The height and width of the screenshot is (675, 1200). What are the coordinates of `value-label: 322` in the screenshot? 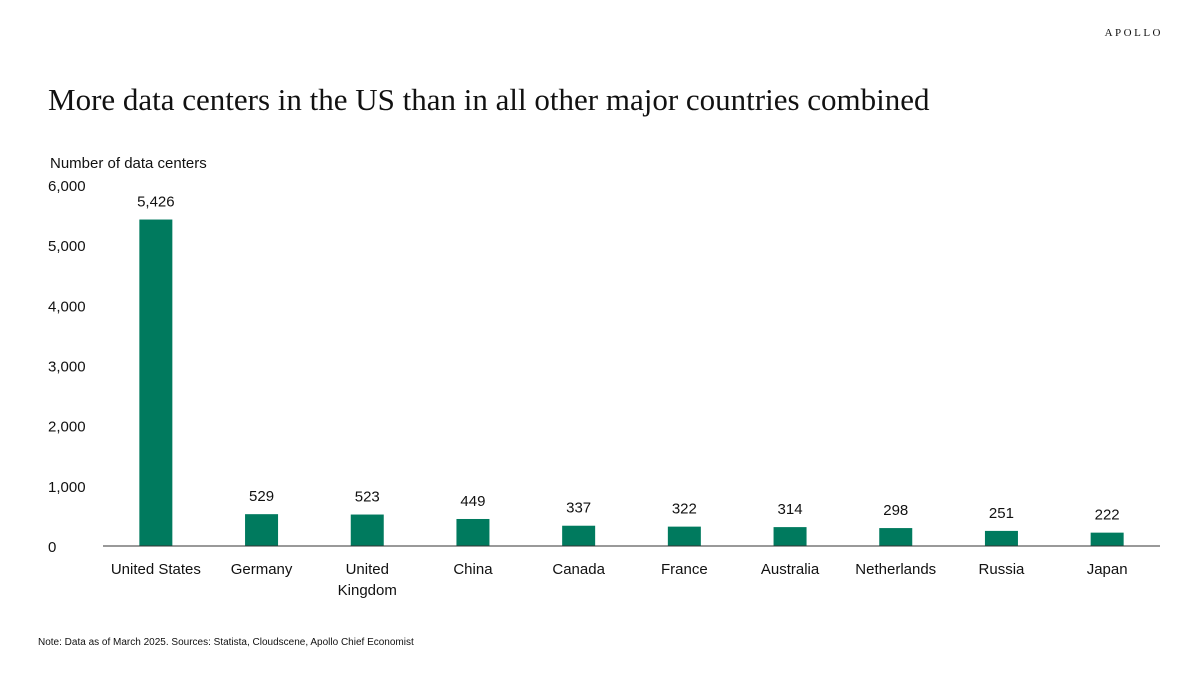 It's located at (684, 509).